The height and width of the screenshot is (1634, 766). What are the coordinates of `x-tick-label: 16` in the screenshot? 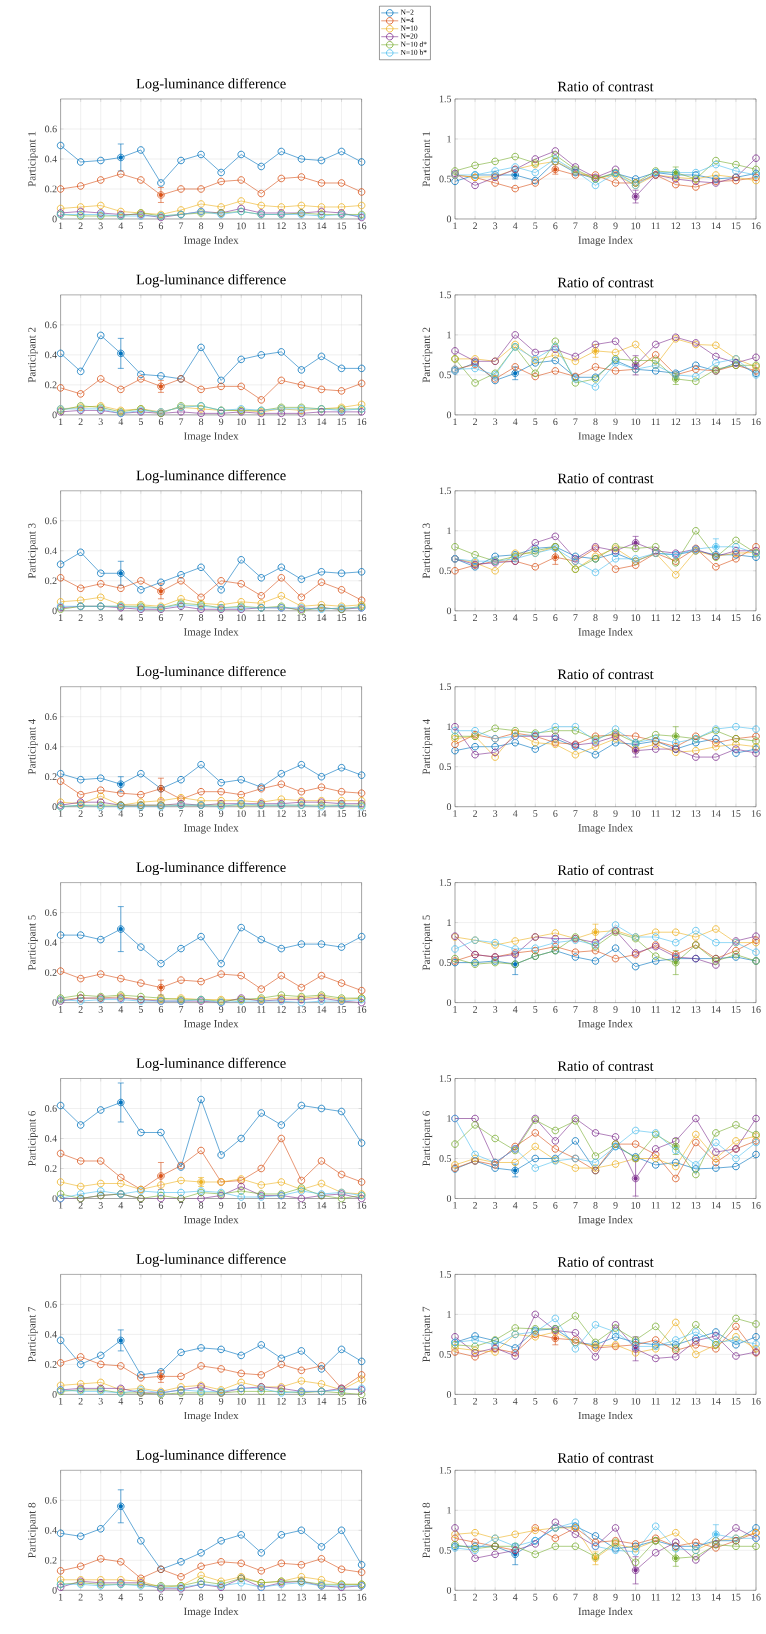 It's located at (362, 1205).